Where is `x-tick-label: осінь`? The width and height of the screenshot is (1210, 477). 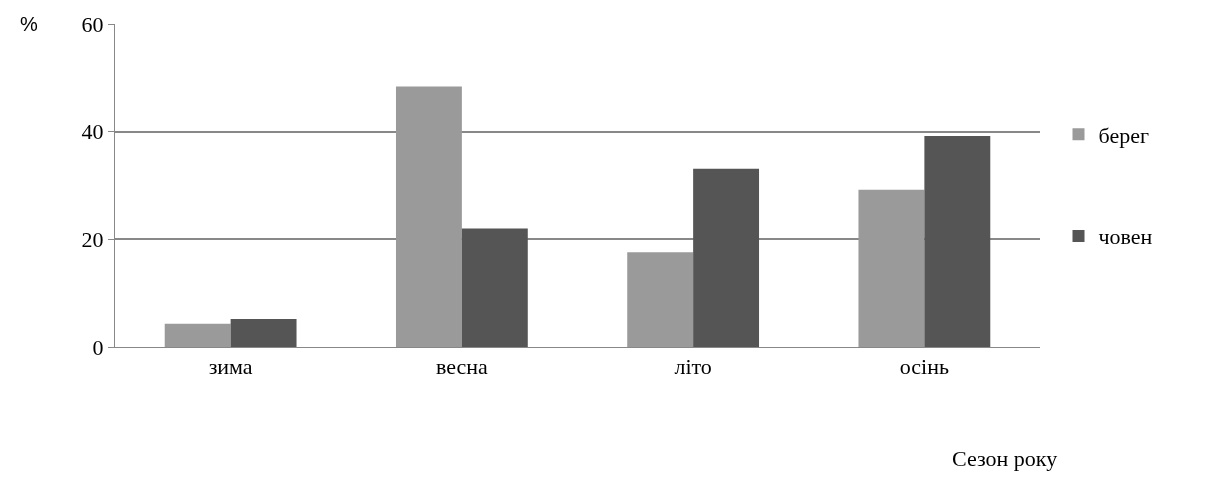
x-tick-label: осінь is located at coordinates (924, 367).